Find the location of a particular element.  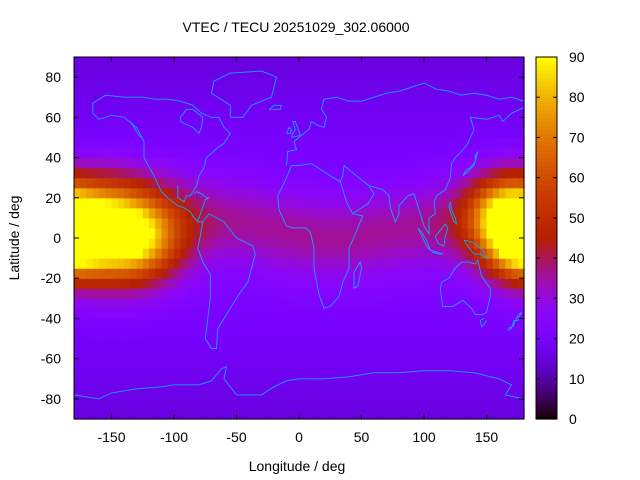

x-axis-label: Longitude / deg is located at coordinates (297, 466).